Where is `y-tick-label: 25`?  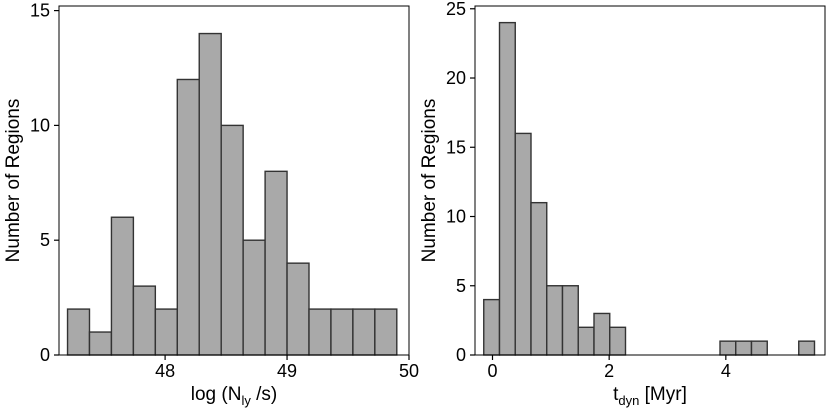
y-tick-label: 25 is located at coordinates (456, 9).